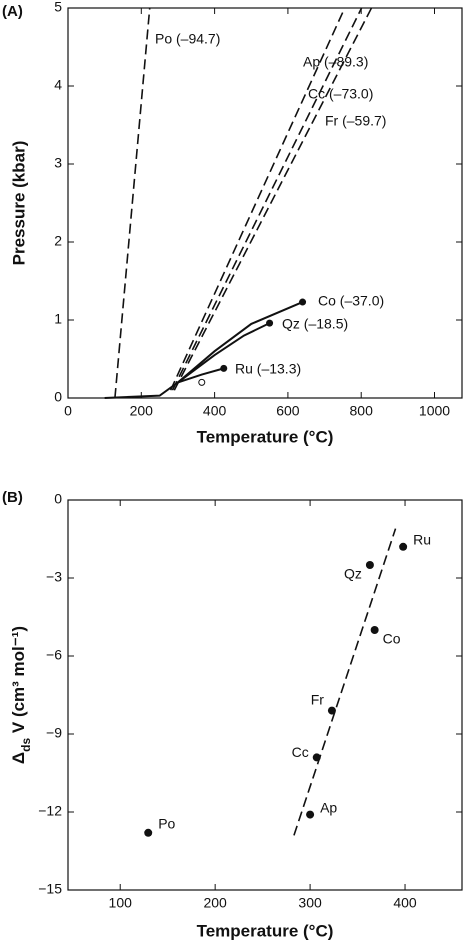 This screenshot has width=464, height=944. What do you see at coordinates (58, 7) in the screenshot?
I see `y-tick-label: 5` at bounding box center [58, 7].